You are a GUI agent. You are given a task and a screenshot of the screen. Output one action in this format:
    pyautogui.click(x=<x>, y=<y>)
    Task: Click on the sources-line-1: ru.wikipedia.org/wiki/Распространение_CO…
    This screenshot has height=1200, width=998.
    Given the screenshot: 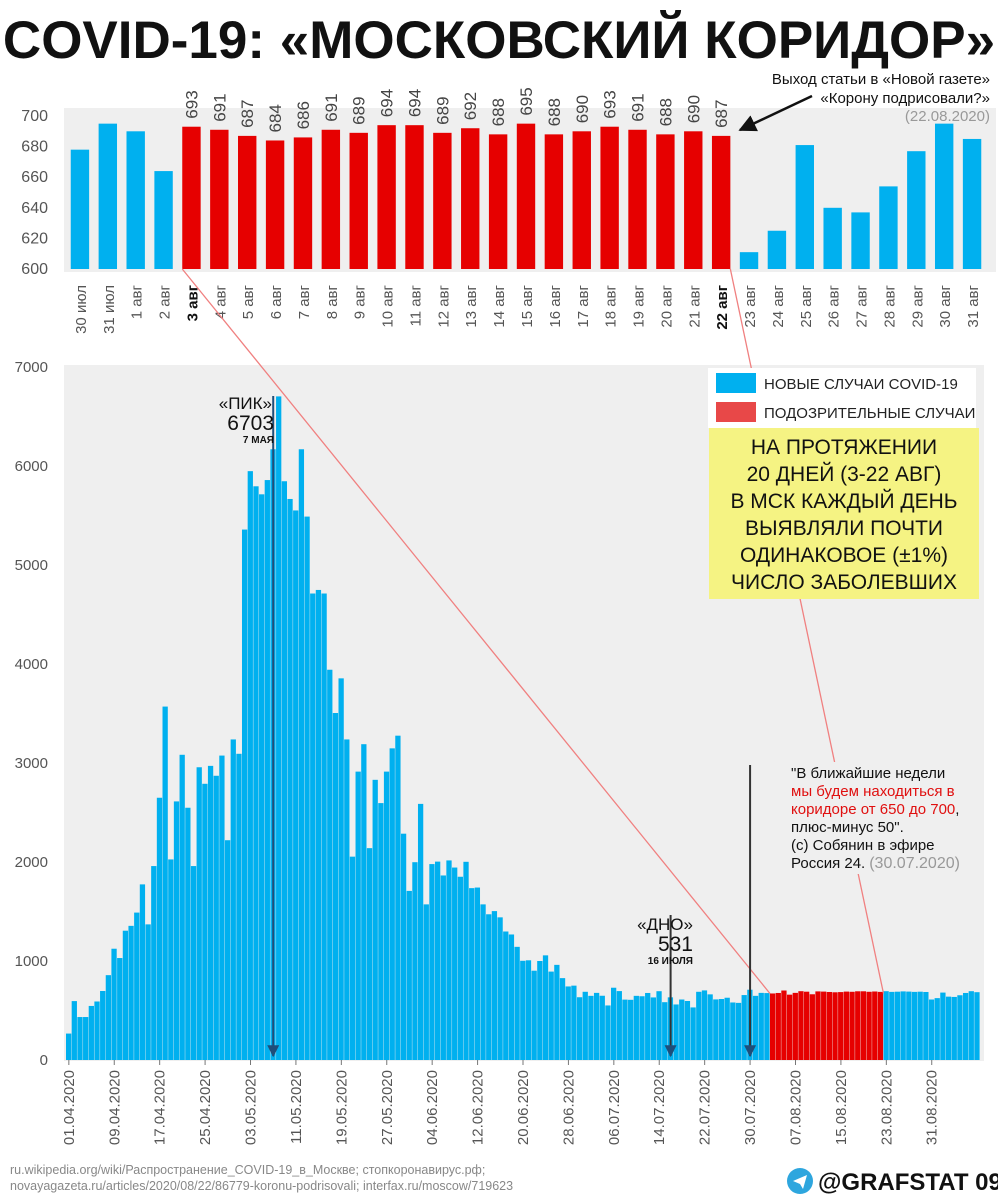 What is the action you would take?
    pyautogui.click(x=247, y=1170)
    